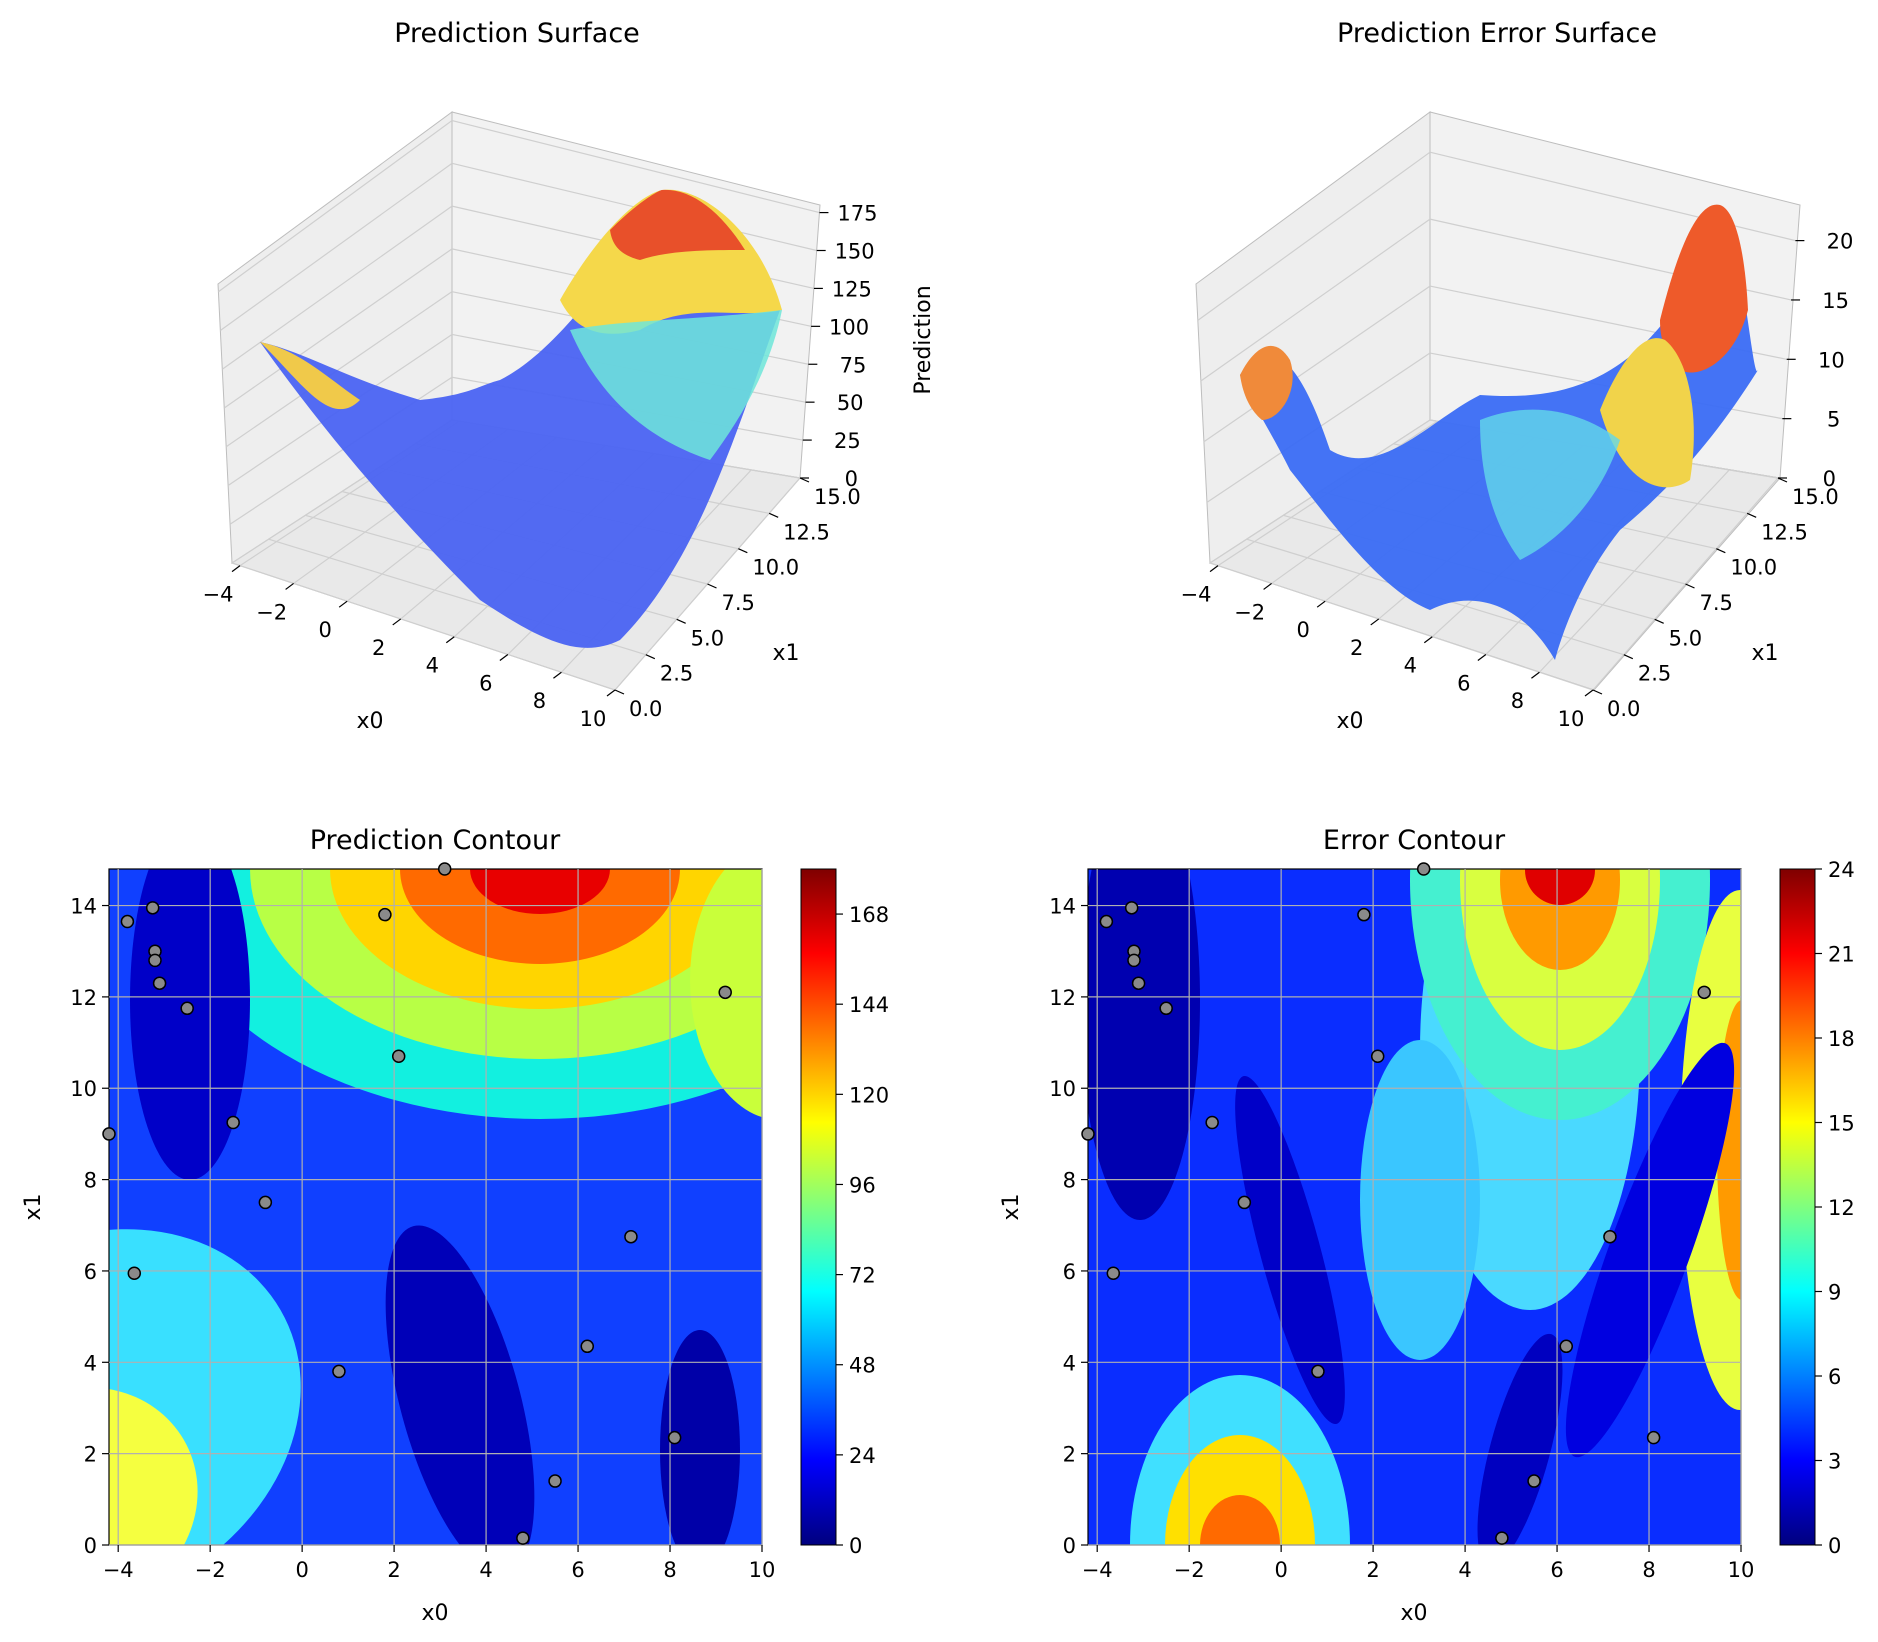 The image size is (1878, 1642). Describe the element at coordinates (83, 907) in the screenshot. I see `y-tick-label: 14` at that location.